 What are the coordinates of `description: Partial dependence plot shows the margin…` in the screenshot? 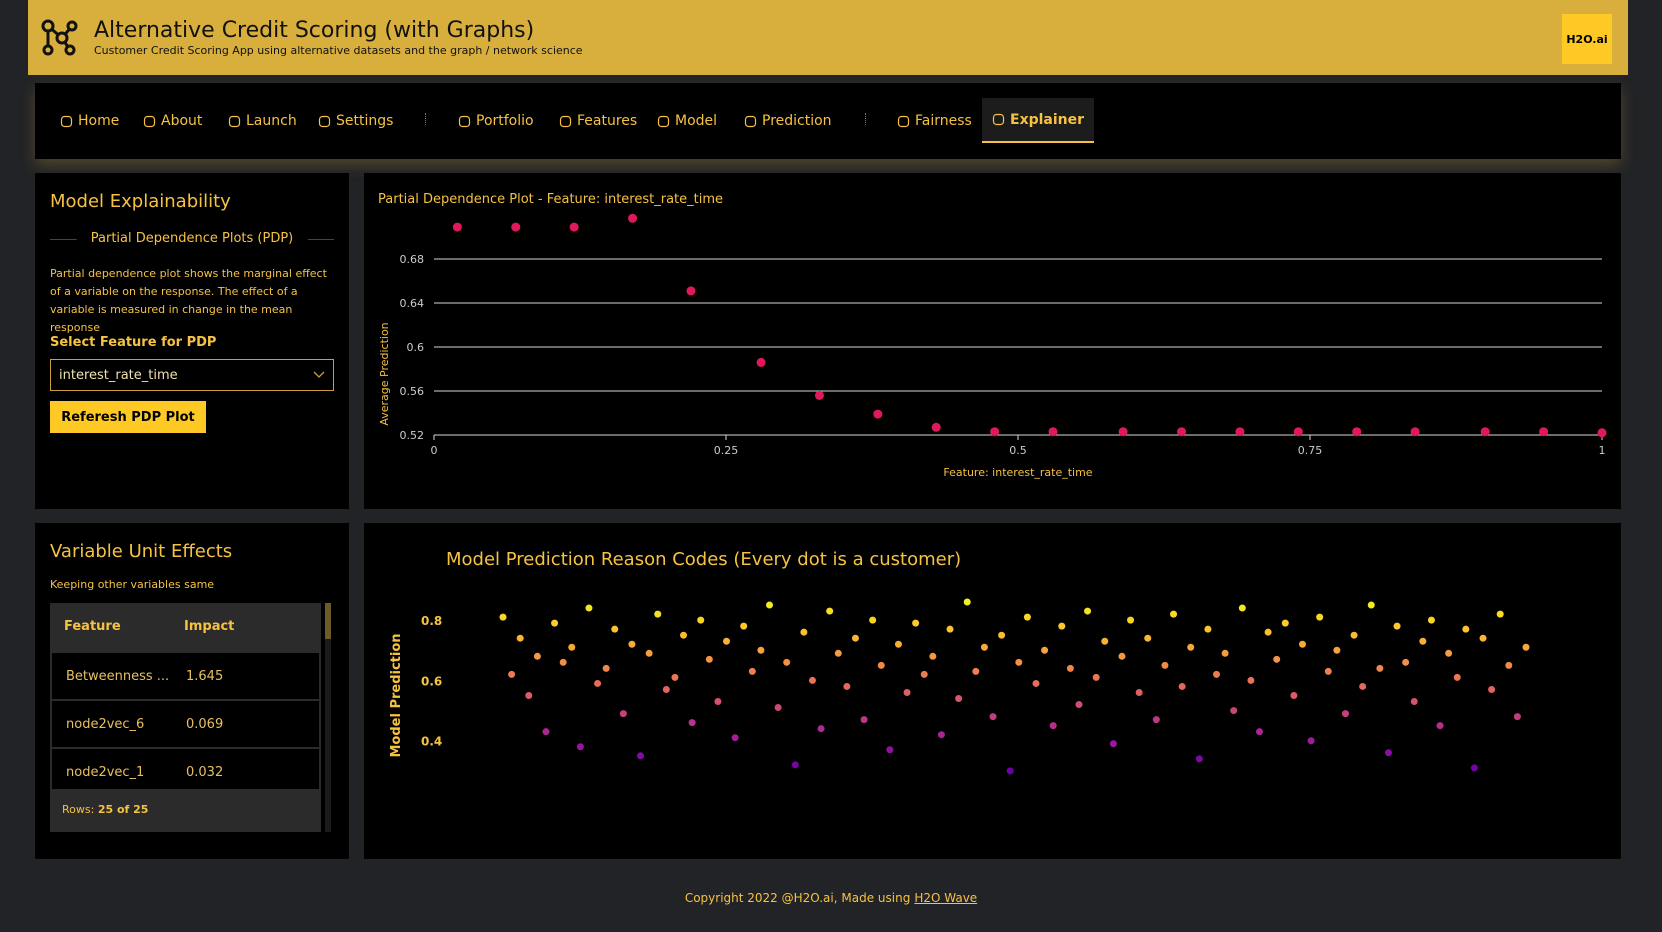 It's located at (188, 300).